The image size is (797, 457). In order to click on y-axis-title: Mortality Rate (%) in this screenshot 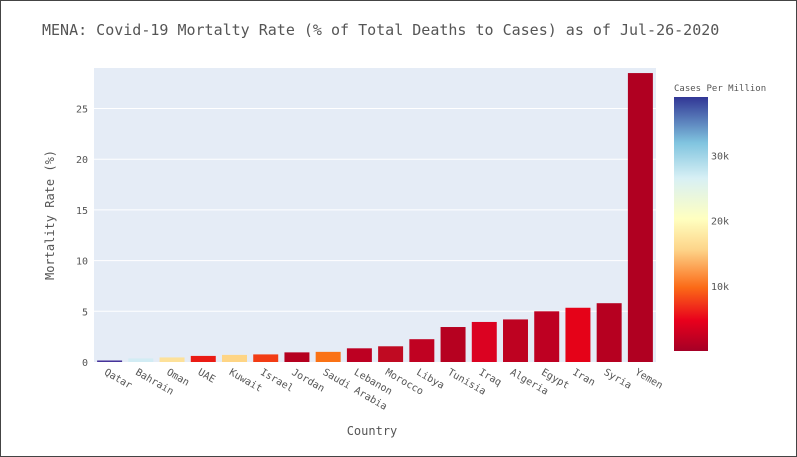, I will do `click(50, 215)`.